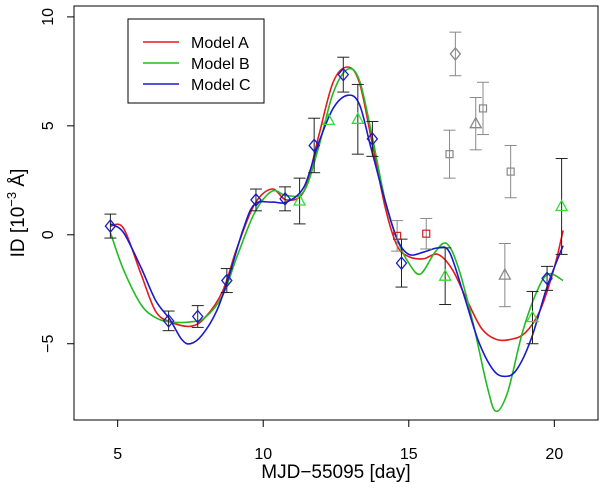 The width and height of the screenshot is (600, 494). Describe the element at coordinates (48, 344) in the screenshot. I see `y-tick-label-0: −5` at that location.